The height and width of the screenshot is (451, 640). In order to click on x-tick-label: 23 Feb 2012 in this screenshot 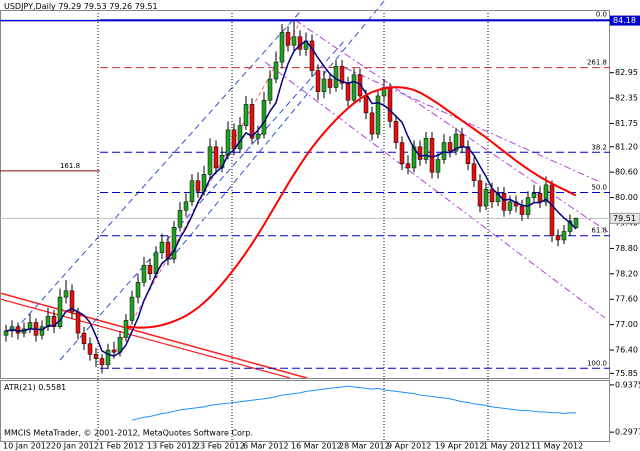, I will do `click(220, 446)`.